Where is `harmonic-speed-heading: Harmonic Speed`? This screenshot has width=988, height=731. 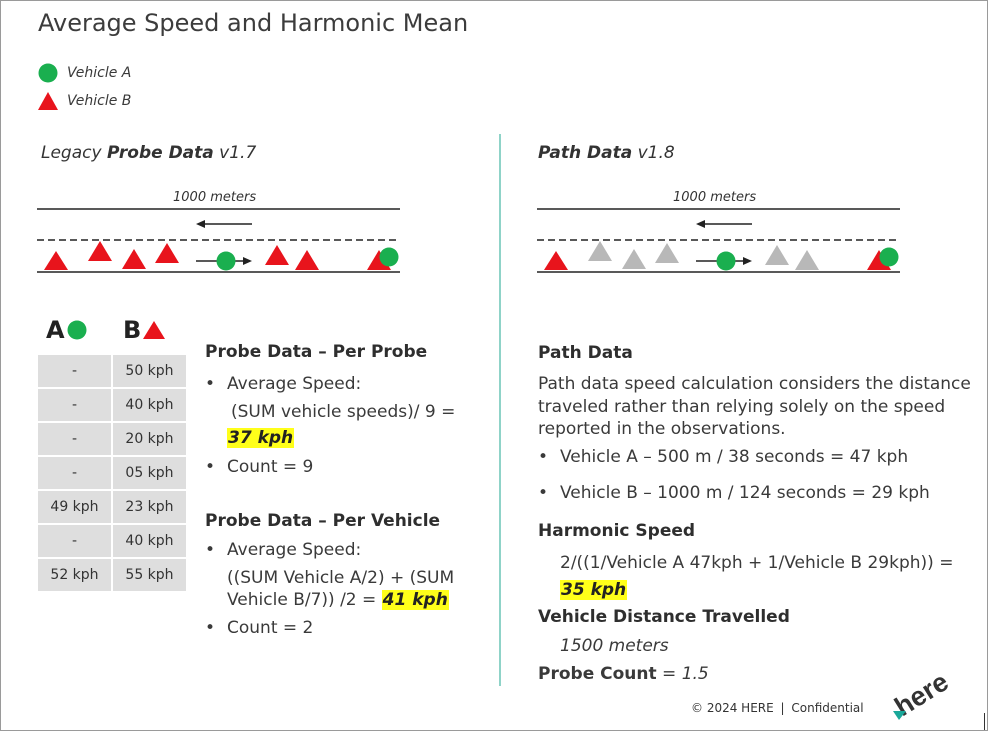
harmonic-speed-heading: Harmonic Speed is located at coordinates (617, 531).